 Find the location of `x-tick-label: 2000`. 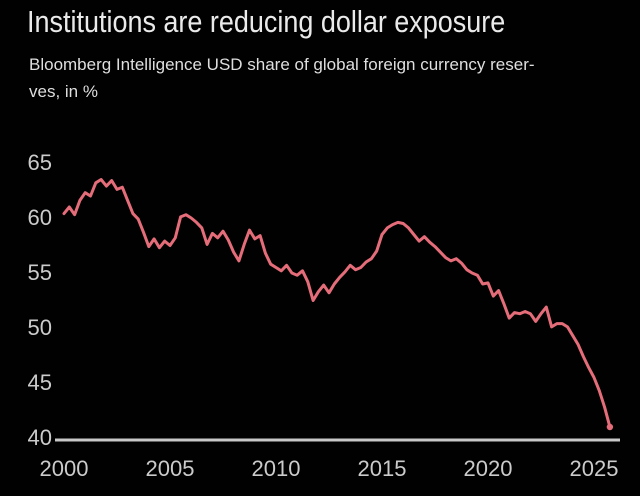

x-tick-label: 2000 is located at coordinates (64, 468).